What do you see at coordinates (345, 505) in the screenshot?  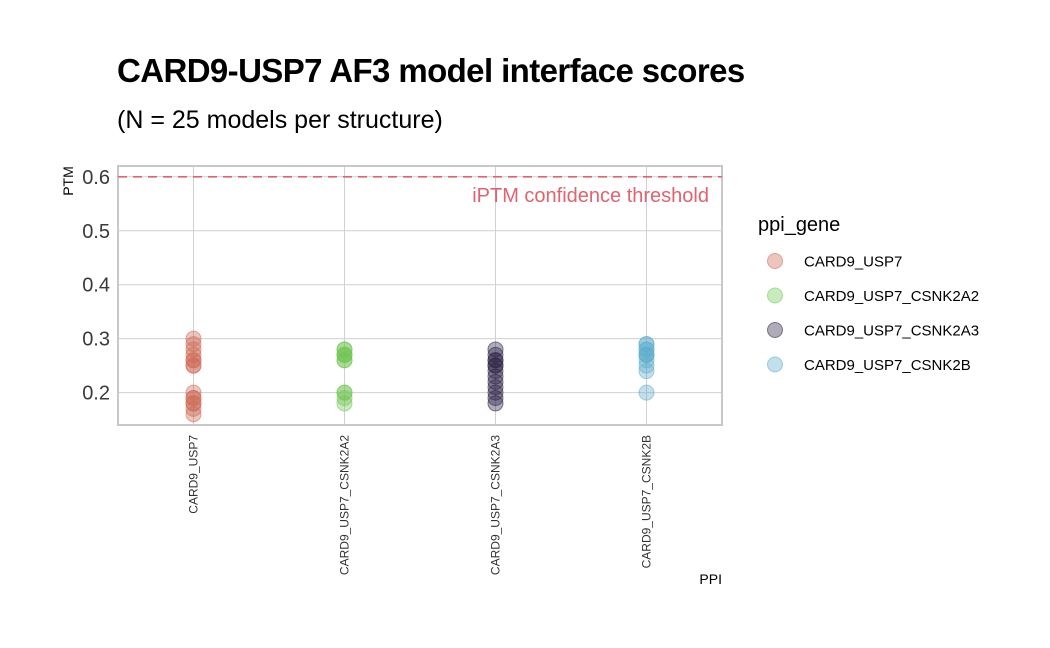 I see `x-tick-label: CARD9_USP7_CSNK2A2` at bounding box center [345, 505].